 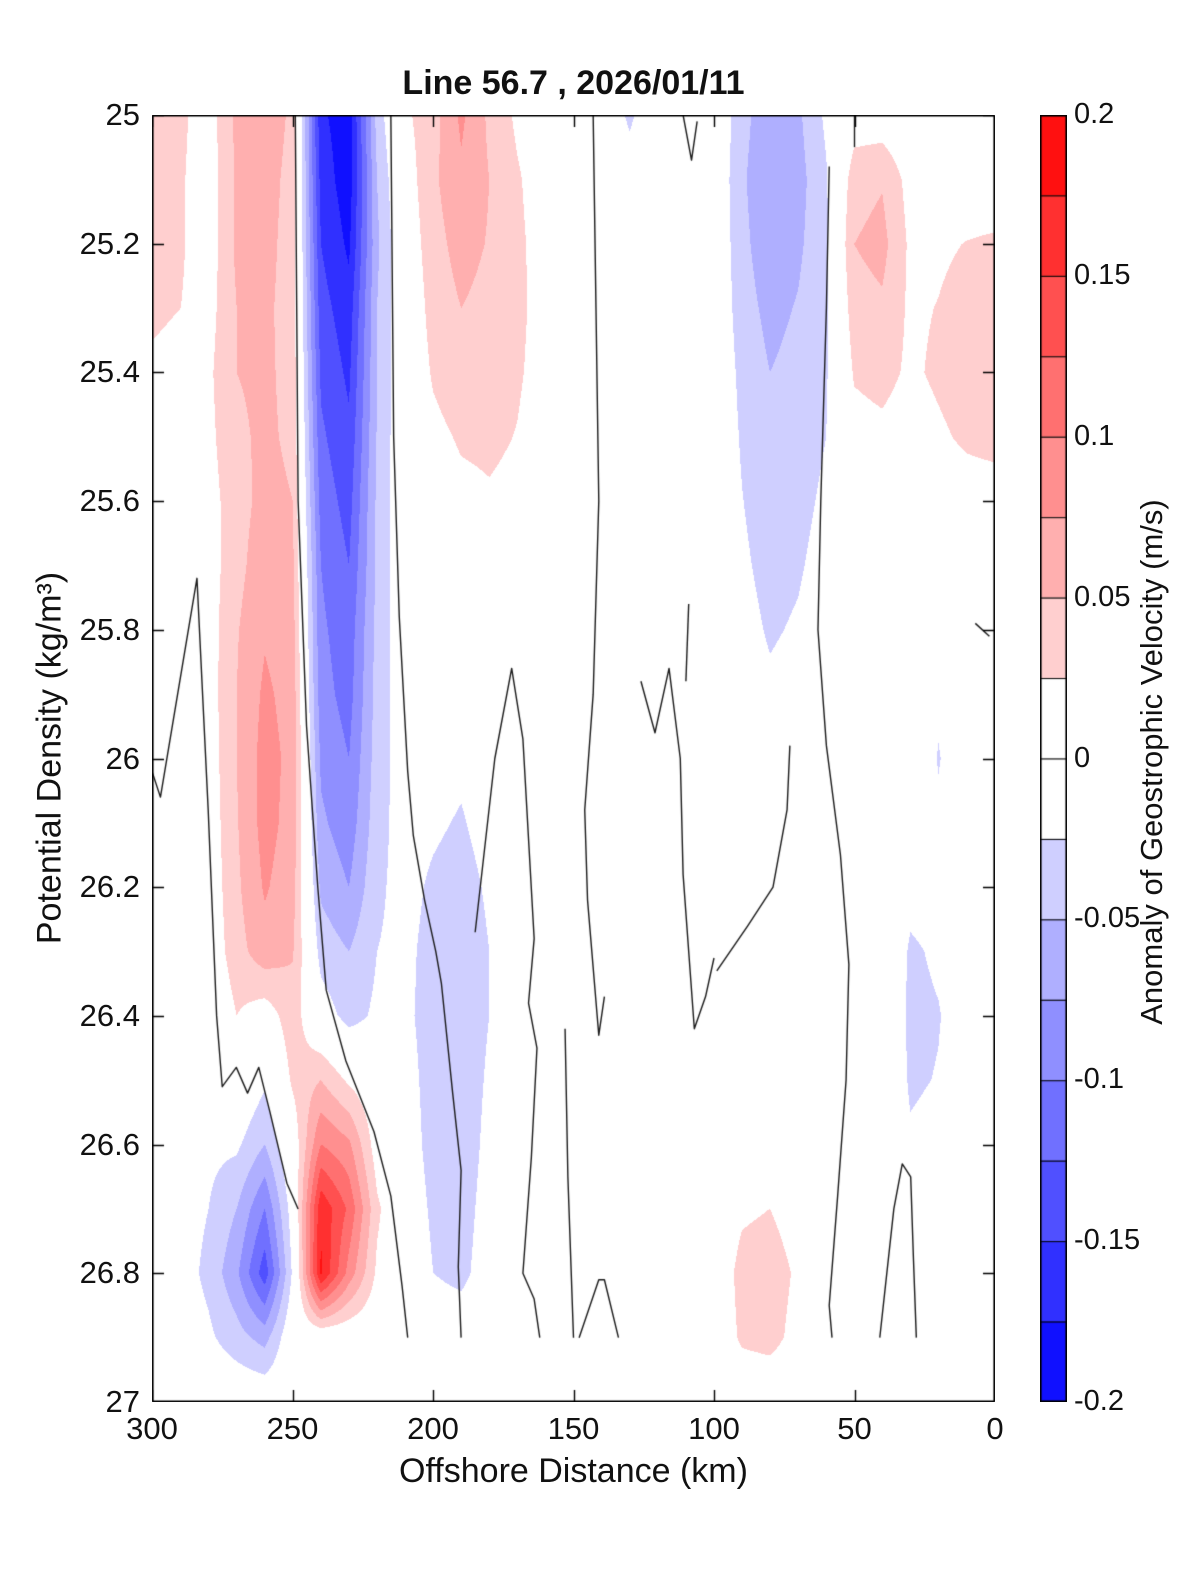 I want to click on x-axis-label: Offshore Distance (km), so click(x=573, y=1471).